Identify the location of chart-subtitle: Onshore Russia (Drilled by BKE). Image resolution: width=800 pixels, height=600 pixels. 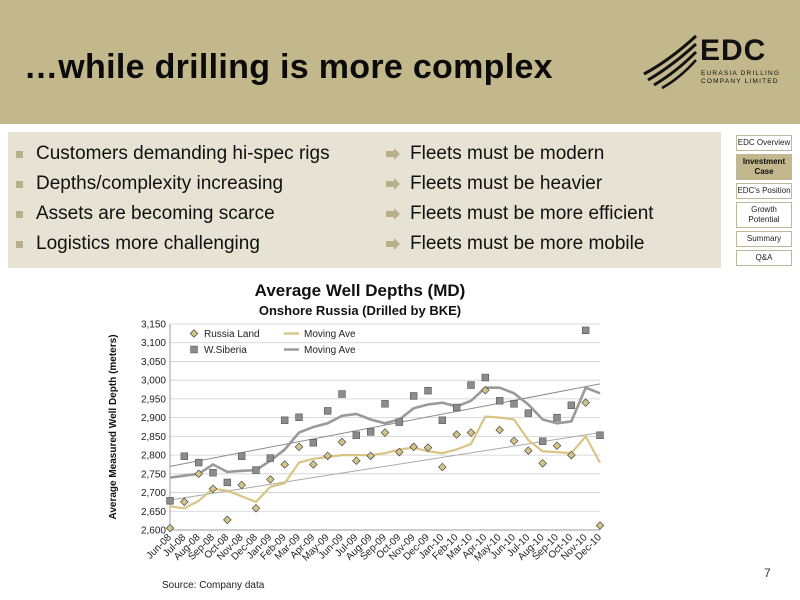
(360, 310).